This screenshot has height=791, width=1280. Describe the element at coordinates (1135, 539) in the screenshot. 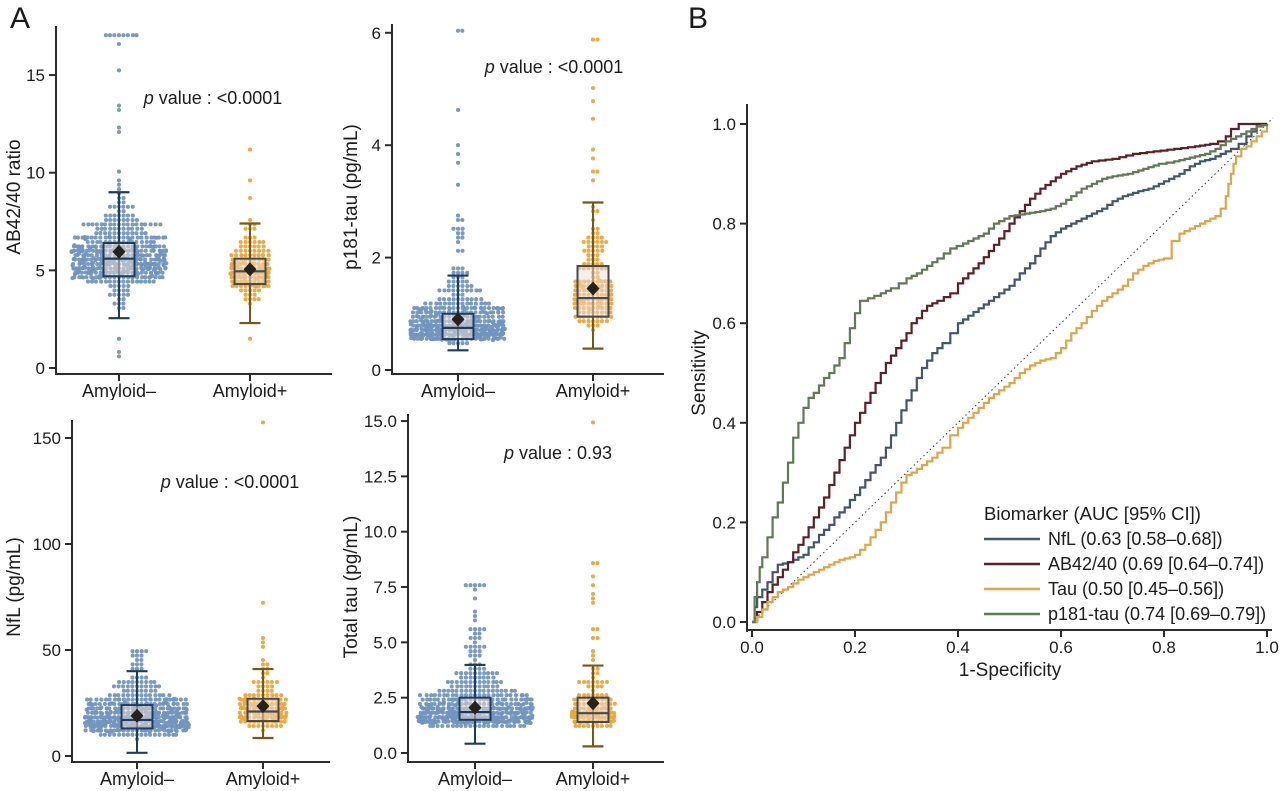

I see `legend-entry-label: NfL (0.63 [0.58–0.68])` at that location.